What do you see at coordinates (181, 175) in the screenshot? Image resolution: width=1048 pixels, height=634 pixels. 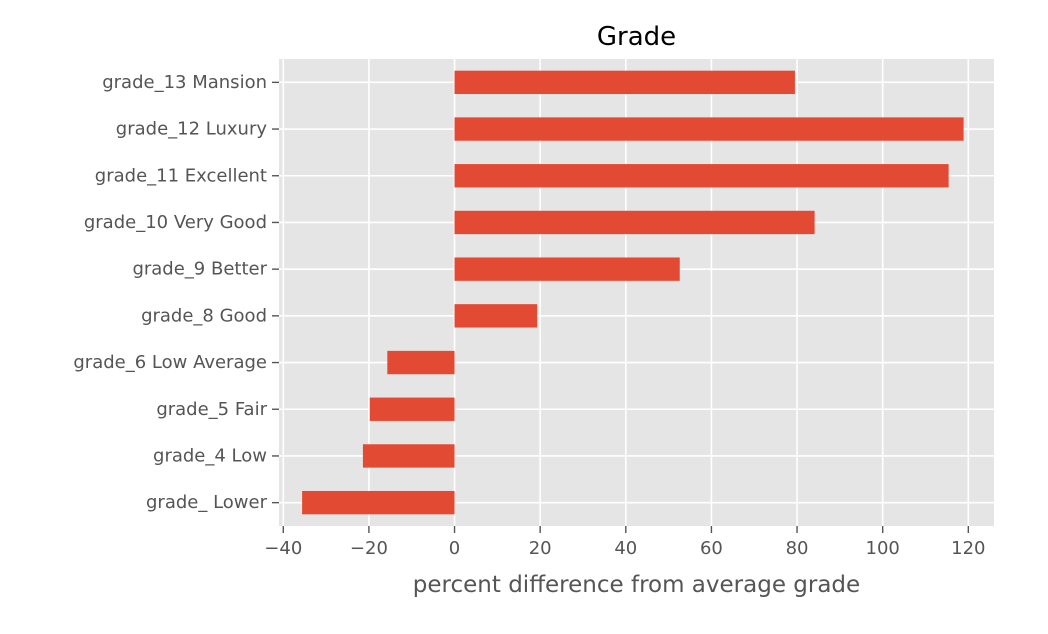 I see `y-tick-label: grade_11 Excellent` at bounding box center [181, 175].